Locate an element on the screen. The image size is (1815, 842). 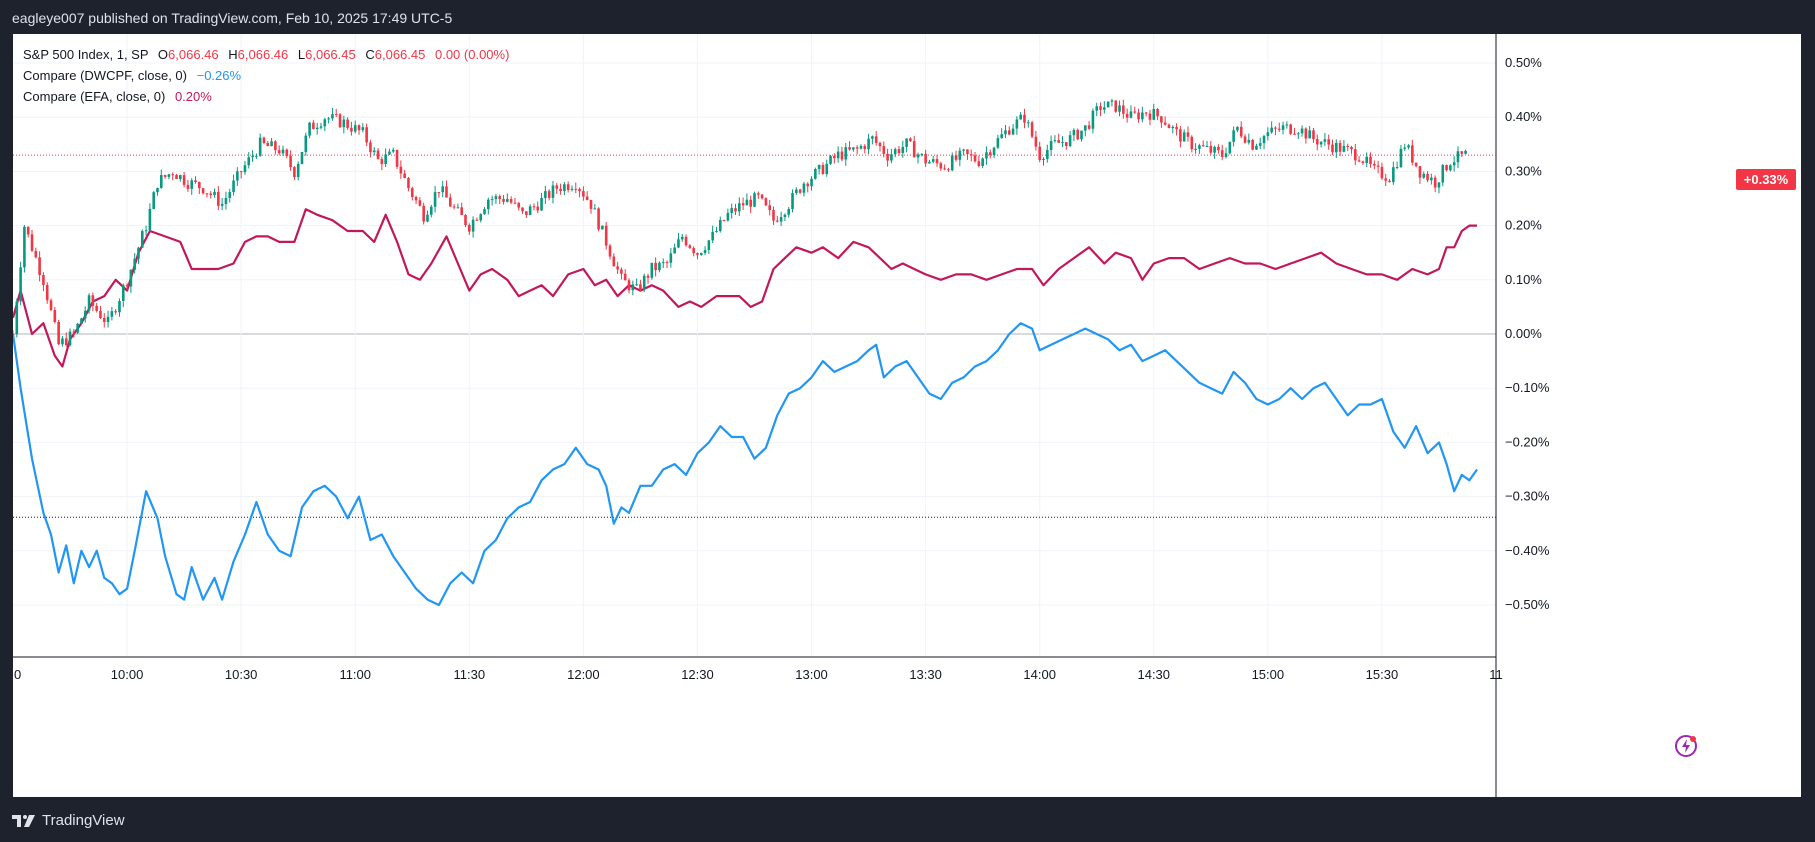
y-tick-label: −0.40% is located at coordinates (1527, 550).